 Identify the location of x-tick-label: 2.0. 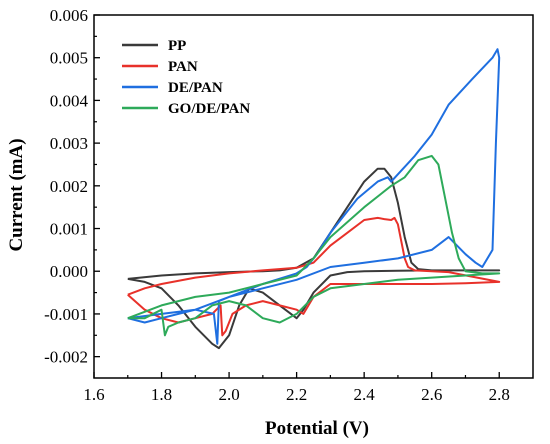
(228, 394).